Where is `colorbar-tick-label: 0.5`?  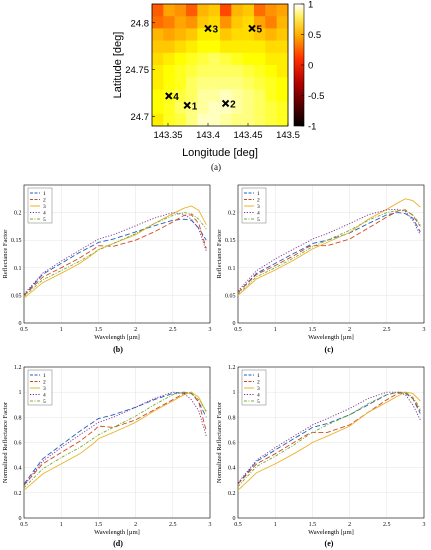 colorbar-tick-label: 0.5 is located at coordinates (314, 35).